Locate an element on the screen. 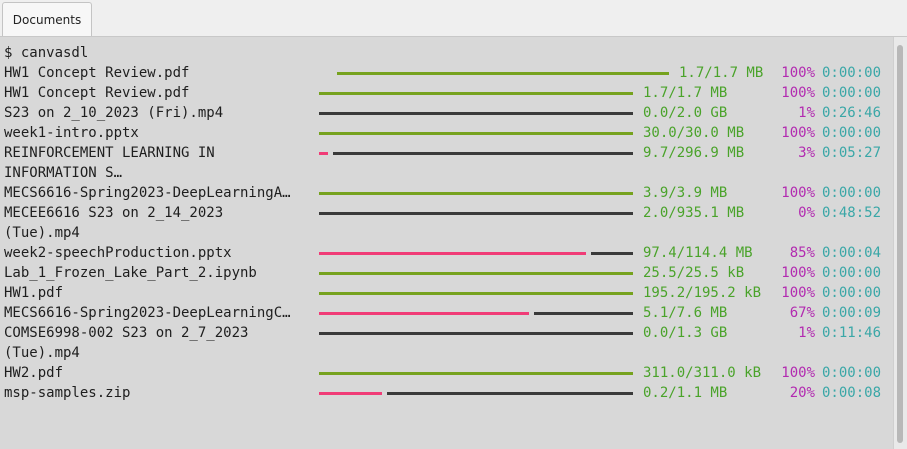 The image size is (907, 449). download-eta: 0:00:09 is located at coordinates (852, 313).